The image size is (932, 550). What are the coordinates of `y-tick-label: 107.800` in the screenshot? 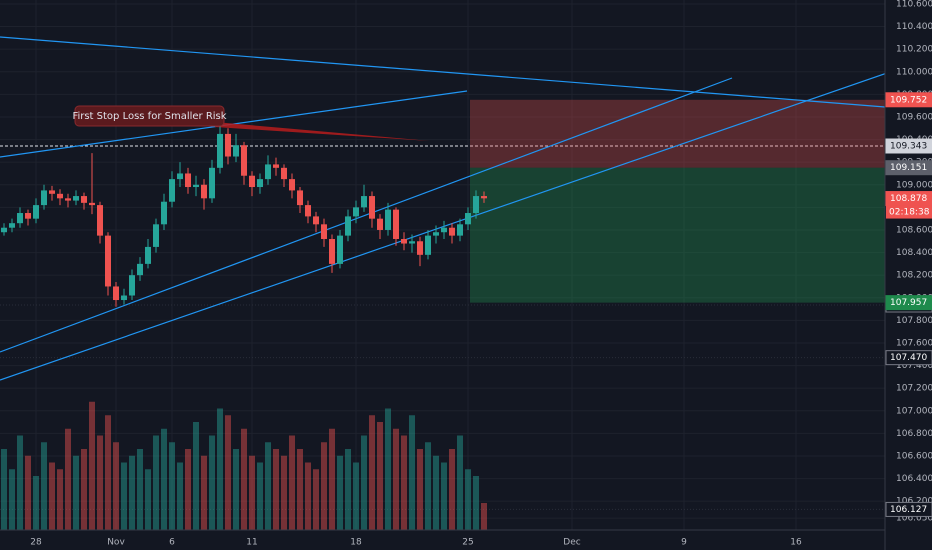 It's located at (914, 321).